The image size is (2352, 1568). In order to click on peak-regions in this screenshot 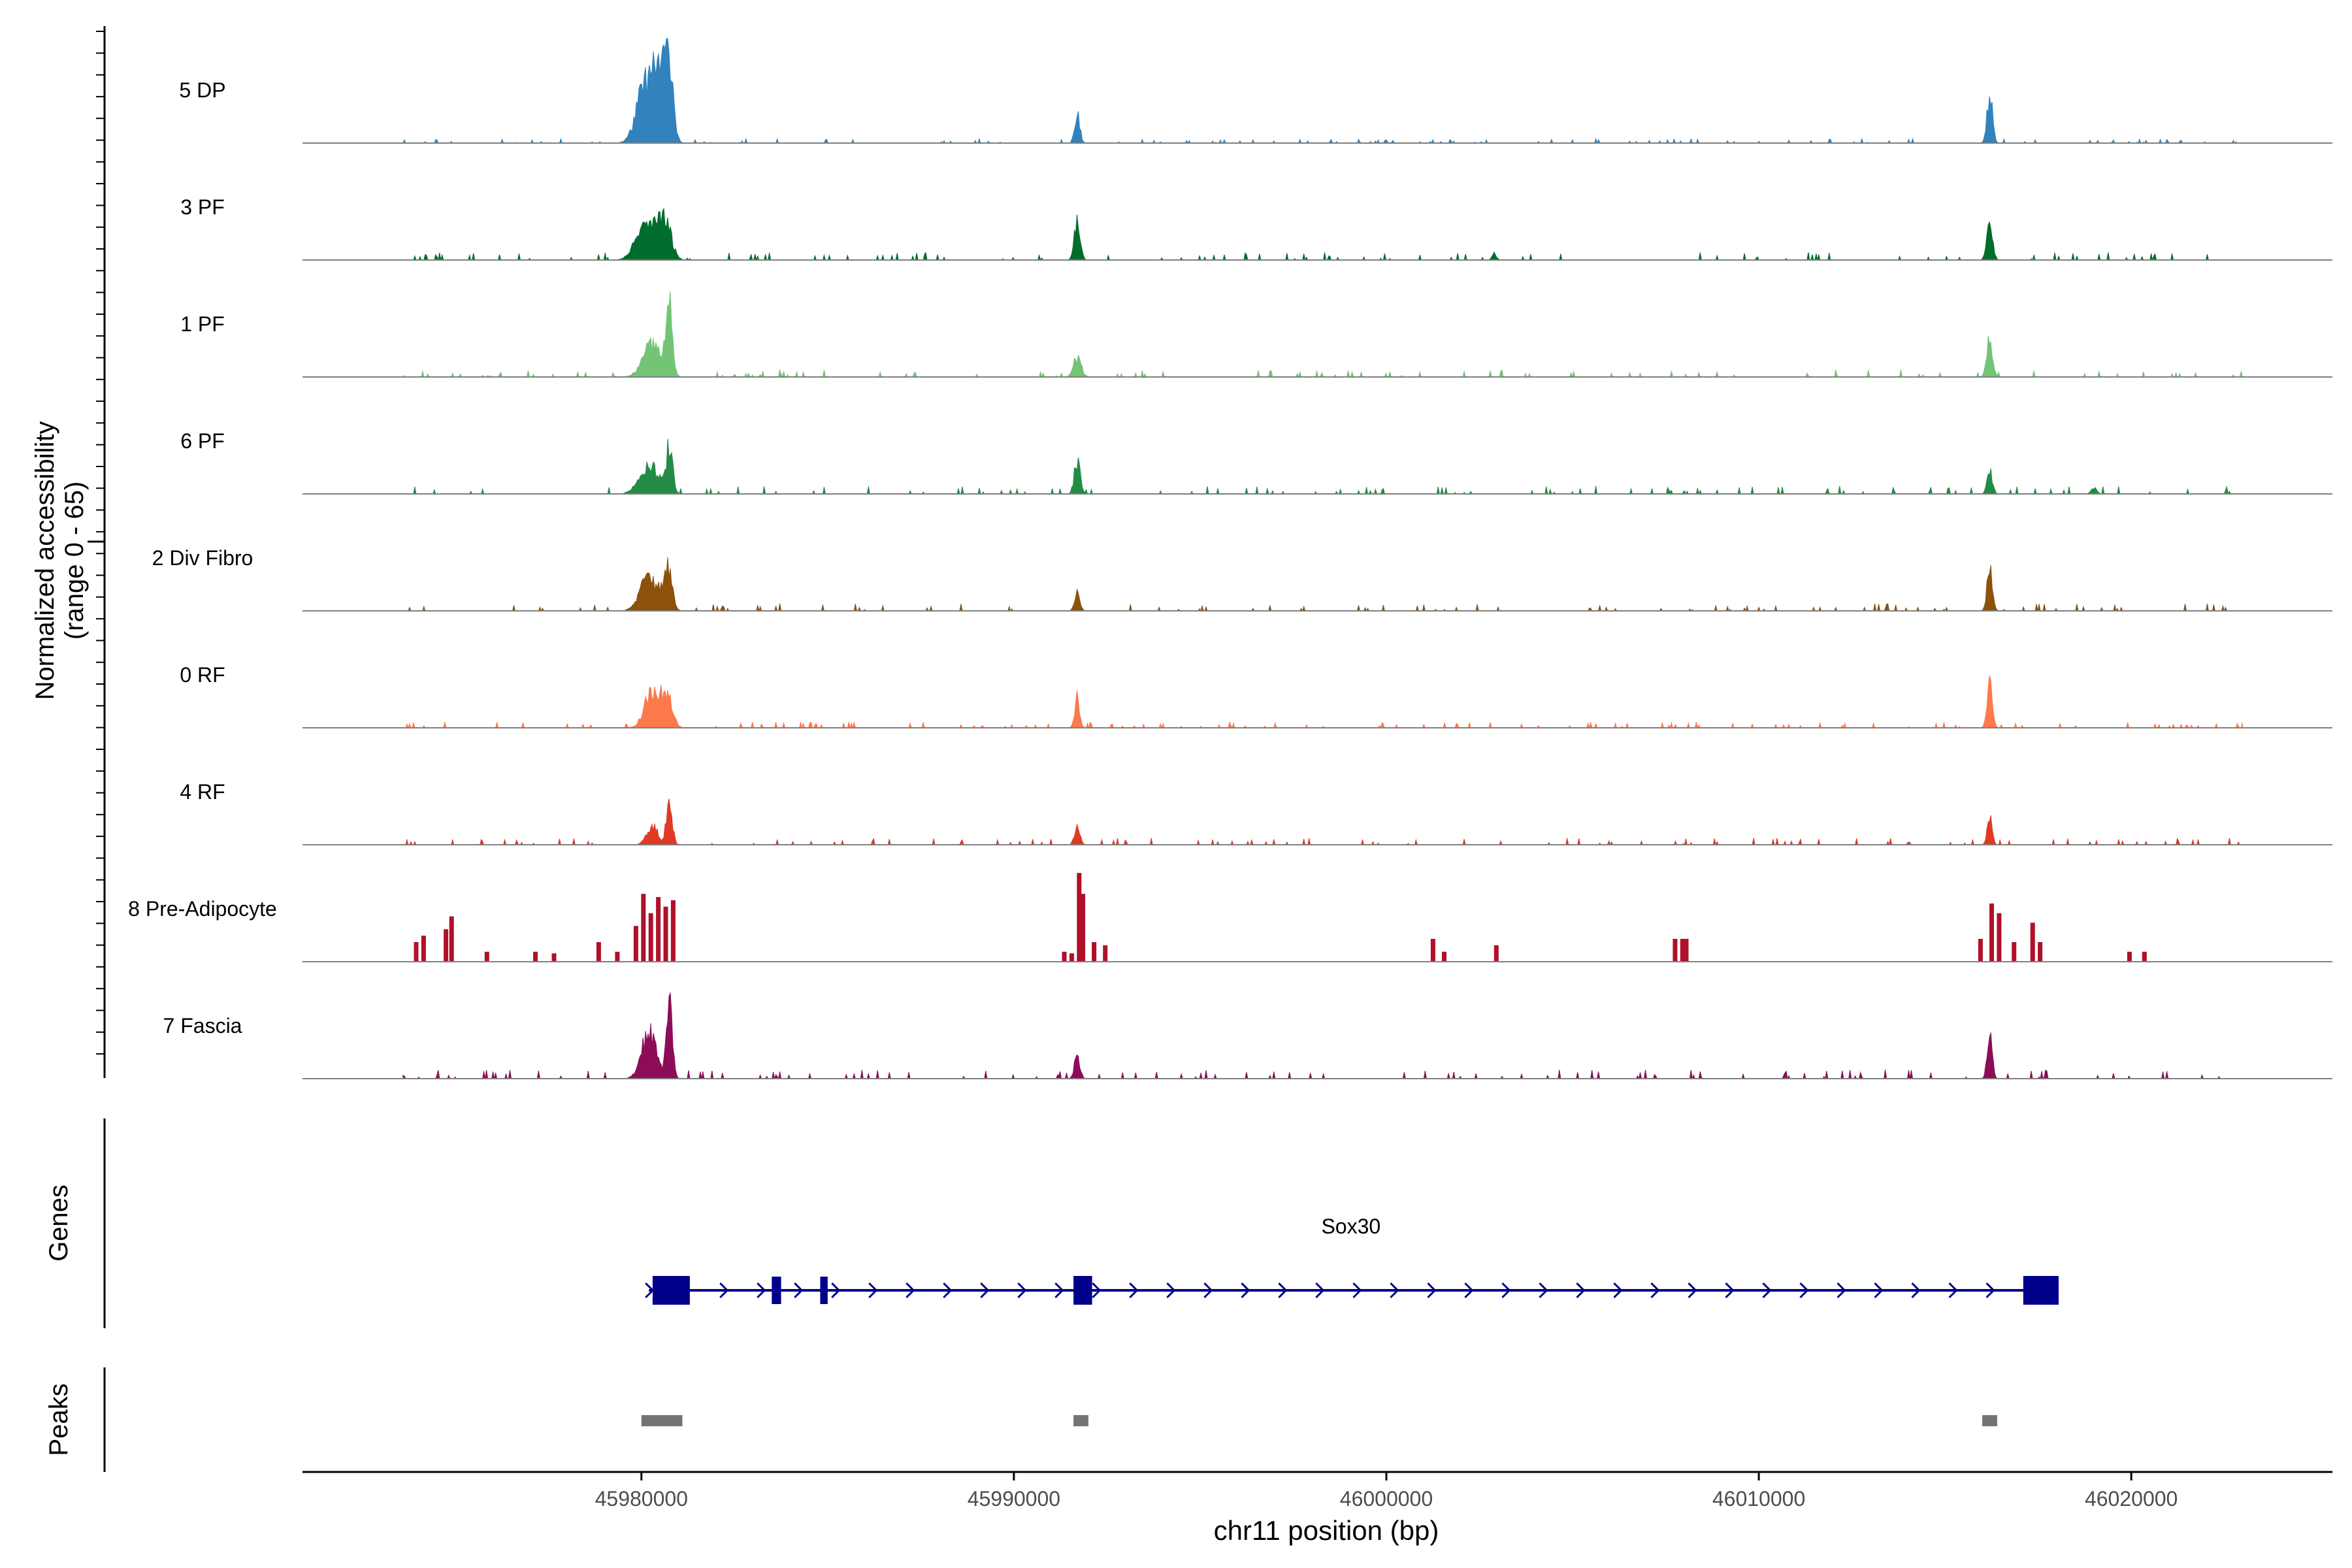, I will do `click(1319, 1420)`.